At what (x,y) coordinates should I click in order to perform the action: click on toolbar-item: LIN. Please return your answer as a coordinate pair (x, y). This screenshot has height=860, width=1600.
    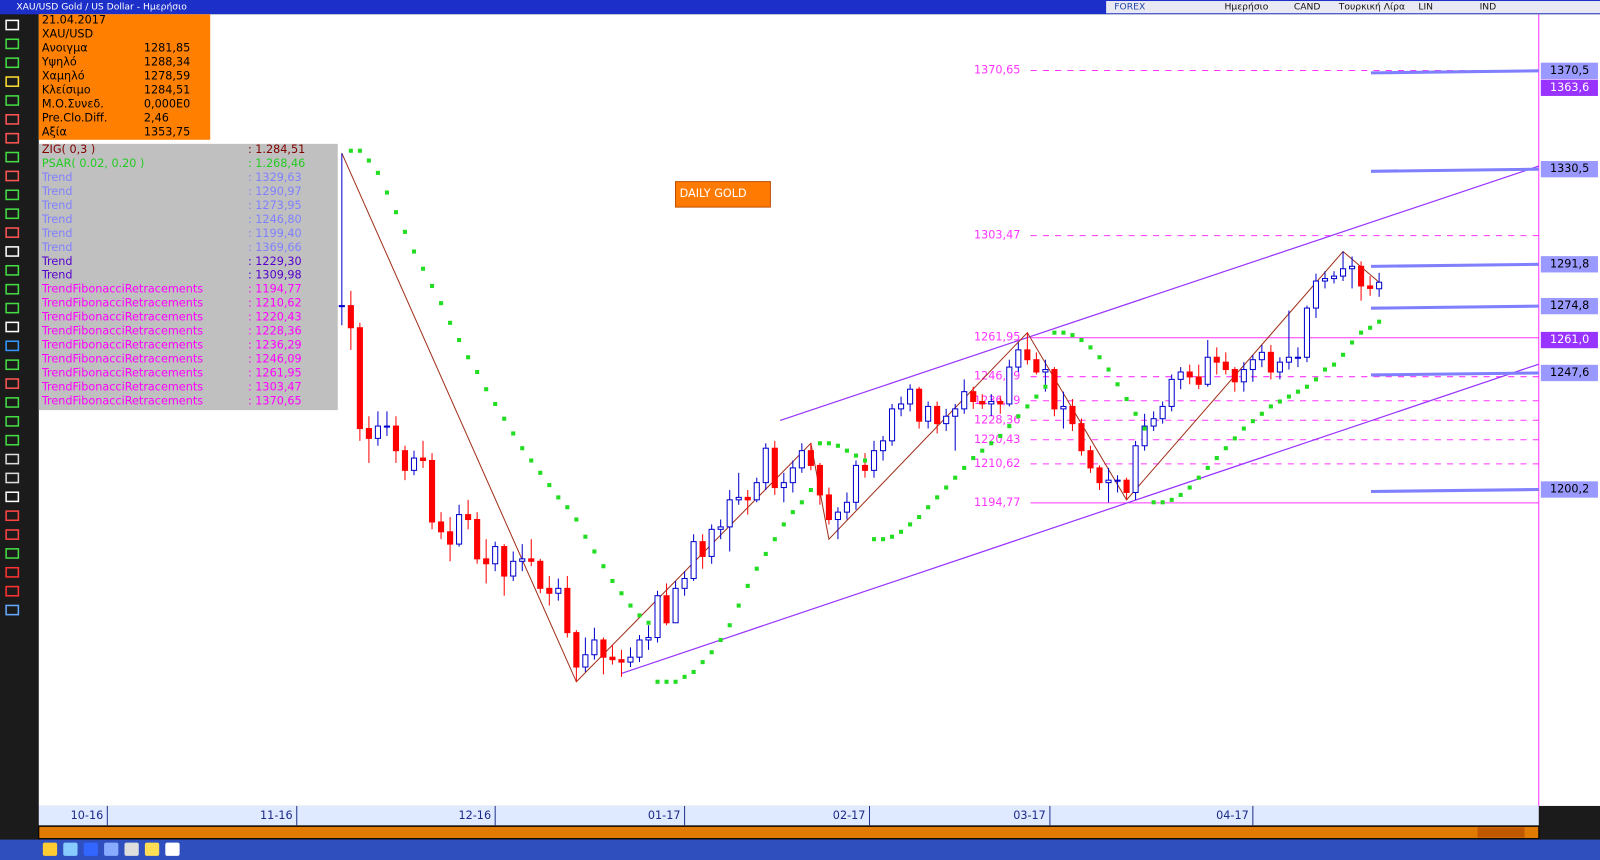
    Looking at the image, I should click on (1425, 7).